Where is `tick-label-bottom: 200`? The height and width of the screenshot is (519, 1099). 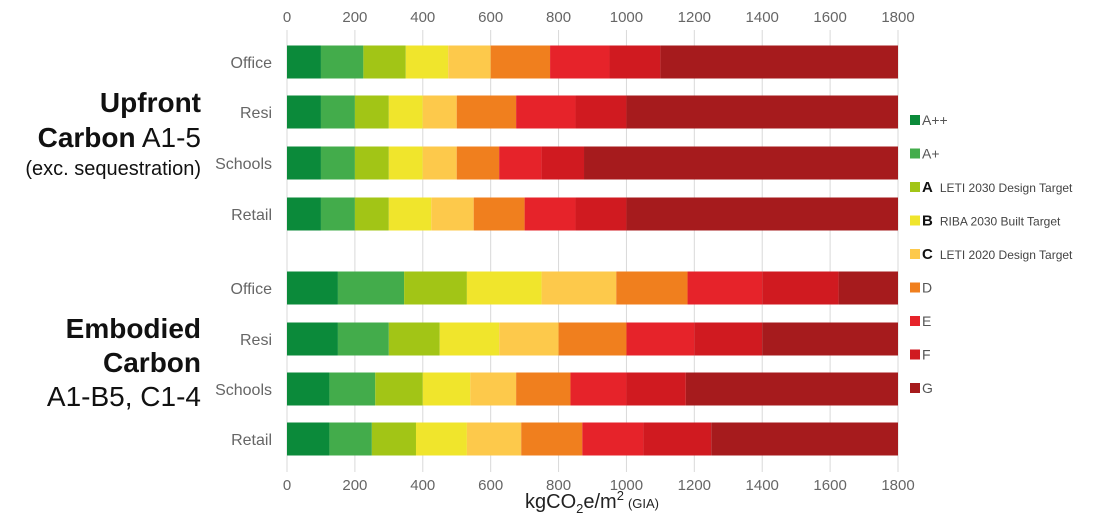 tick-label-bottom: 200 is located at coordinates (354, 485).